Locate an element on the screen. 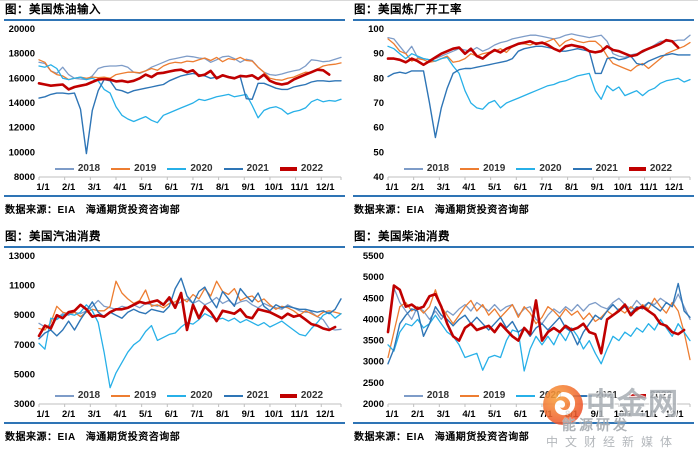 This screenshot has width=698, height=455. svg-text: 60 is located at coordinates (378, 128).